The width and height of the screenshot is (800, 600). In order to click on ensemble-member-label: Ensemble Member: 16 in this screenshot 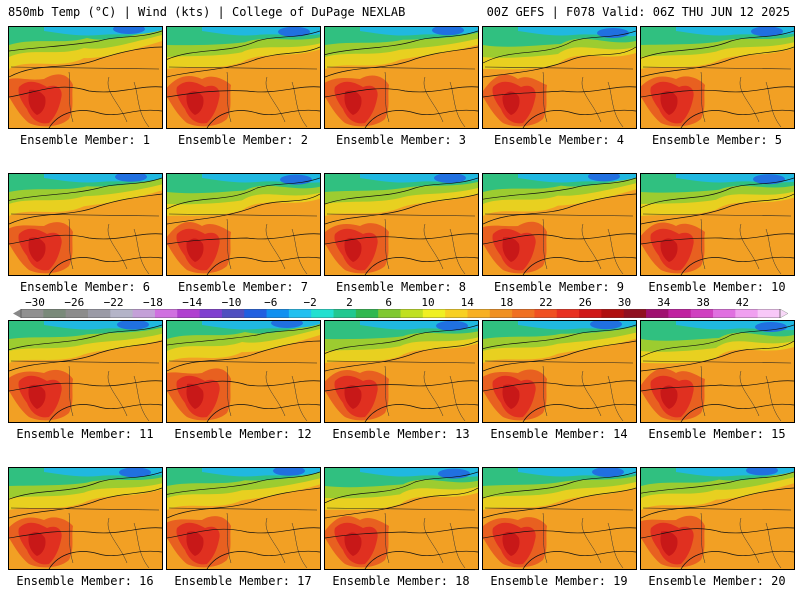, I will do `click(85, 581)`.